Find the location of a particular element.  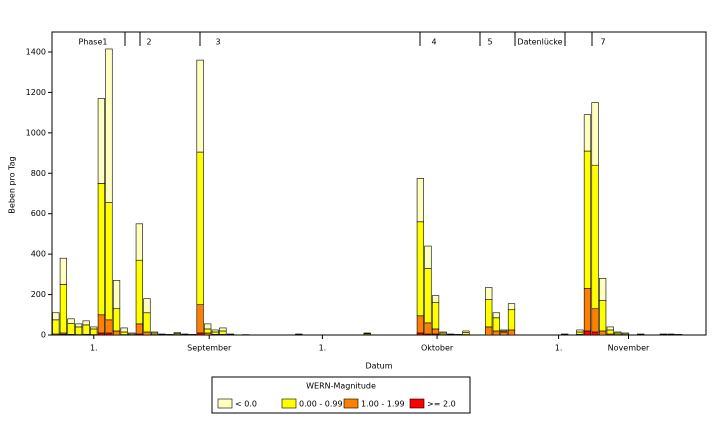

legend-title: WERN-Magnitude is located at coordinates (341, 386).